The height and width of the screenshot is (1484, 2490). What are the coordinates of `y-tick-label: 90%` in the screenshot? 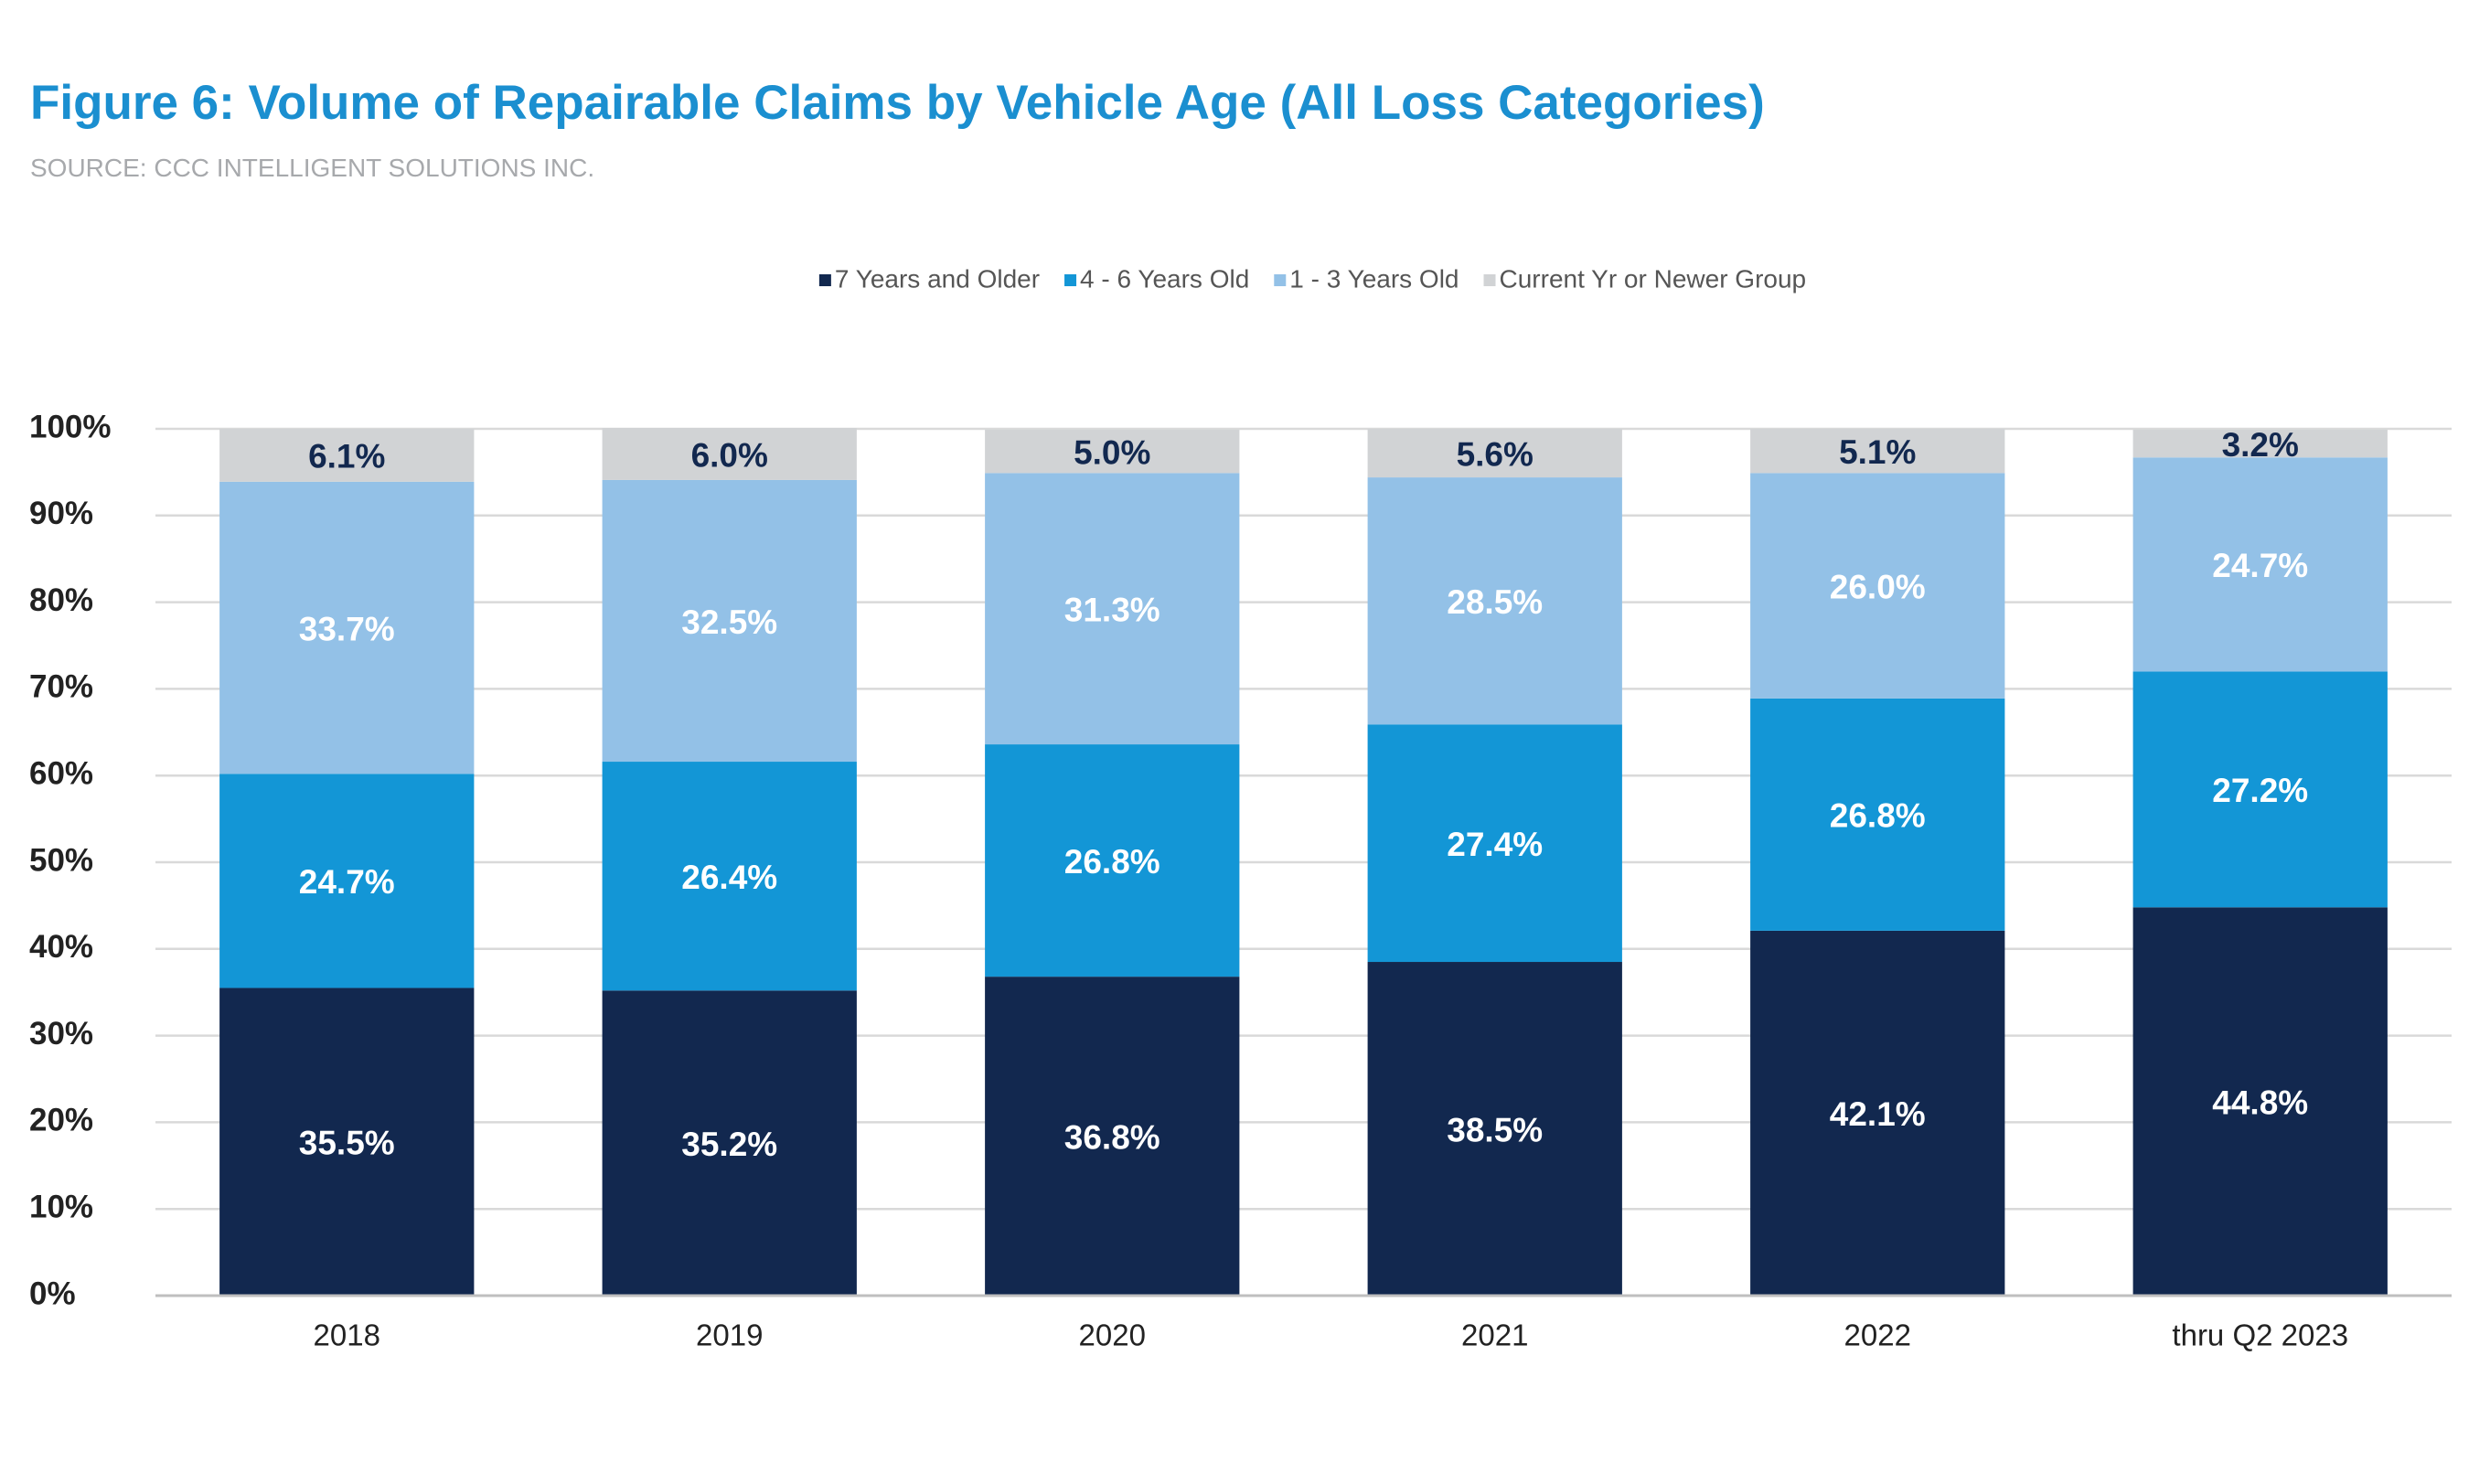 It's located at (61, 513).